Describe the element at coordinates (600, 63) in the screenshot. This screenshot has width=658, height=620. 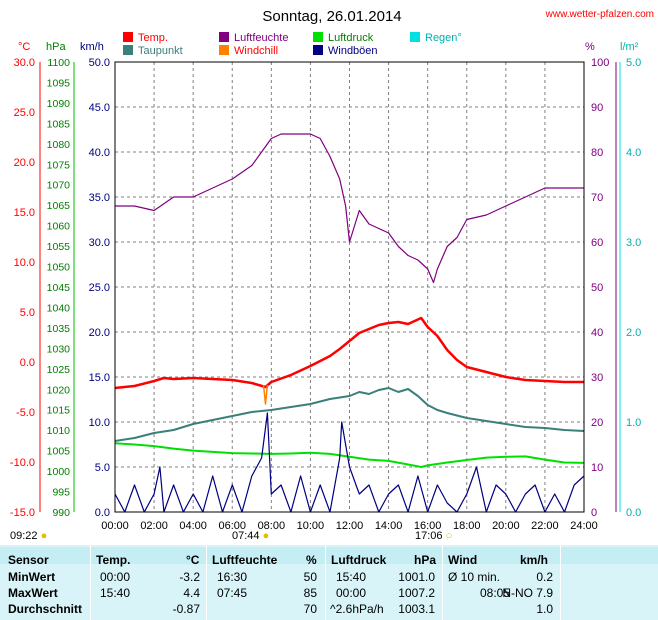
I see `humidity-tick-label: 100` at that location.